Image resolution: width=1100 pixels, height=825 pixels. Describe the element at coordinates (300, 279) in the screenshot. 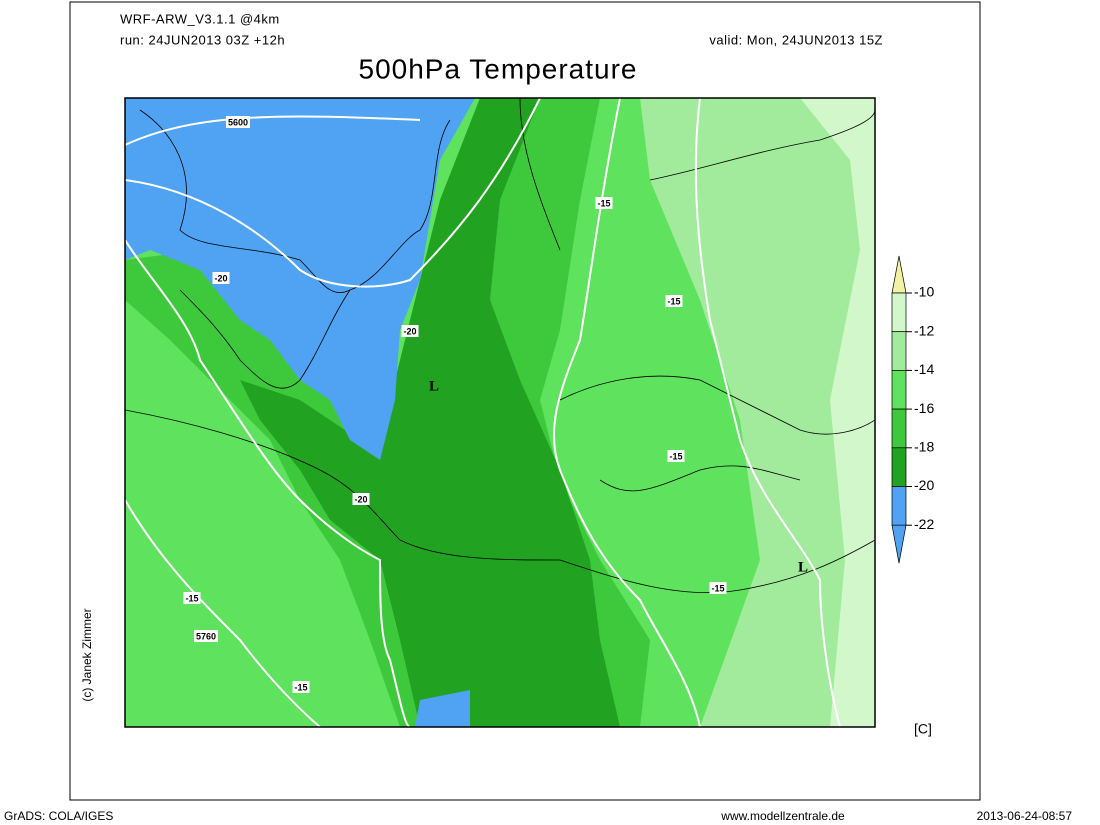

I see `field-cold` at that location.